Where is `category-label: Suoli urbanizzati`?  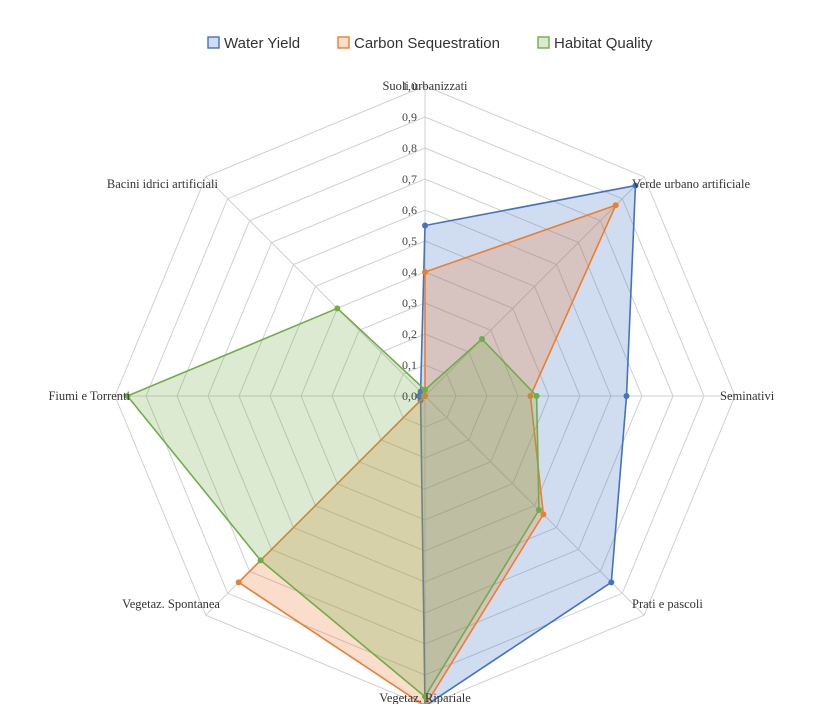
category-label: Suoli urbanizzati is located at coordinates (425, 86).